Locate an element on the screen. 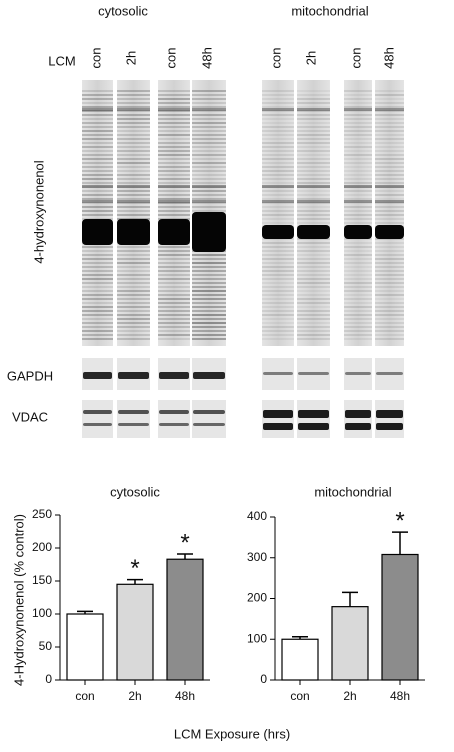 This screenshot has width=454, height=752. bar is located at coordinates (185, 619).